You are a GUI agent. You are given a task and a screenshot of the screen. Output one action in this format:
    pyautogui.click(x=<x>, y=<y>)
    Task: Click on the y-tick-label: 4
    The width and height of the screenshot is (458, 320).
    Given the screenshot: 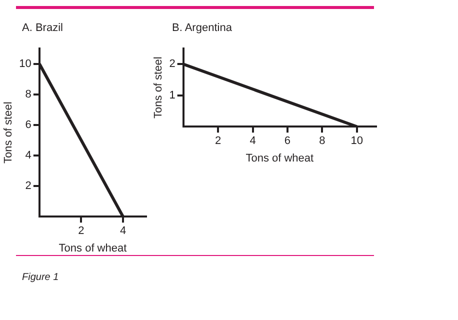 What is the action you would take?
    pyautogui.click(x=28, y=156)
    